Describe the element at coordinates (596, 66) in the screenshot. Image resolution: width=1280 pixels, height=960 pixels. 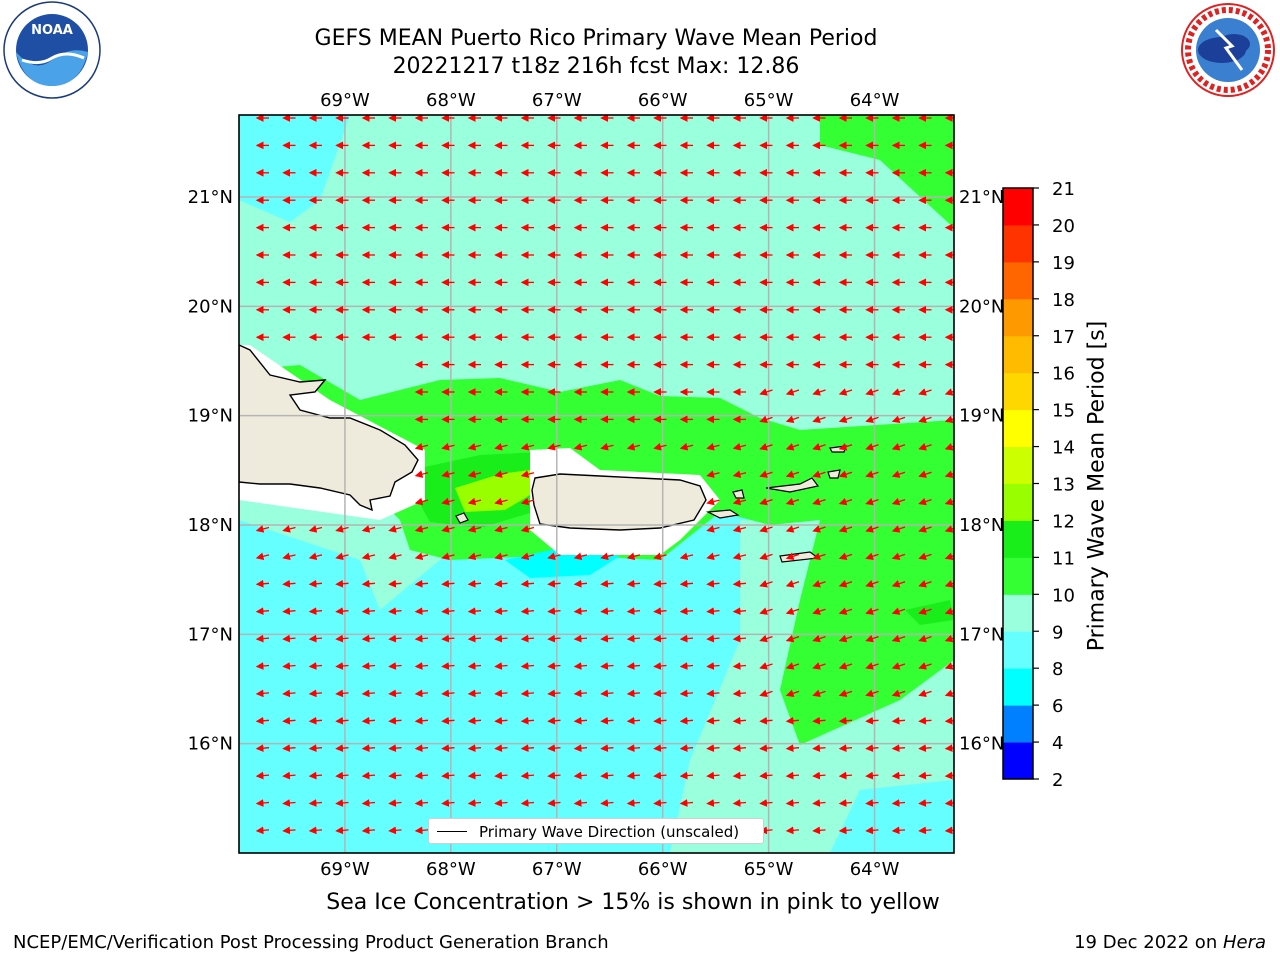
I see `chart-subtitle: 20221217 t18z 216h fcst Max: 12.86` at that location.